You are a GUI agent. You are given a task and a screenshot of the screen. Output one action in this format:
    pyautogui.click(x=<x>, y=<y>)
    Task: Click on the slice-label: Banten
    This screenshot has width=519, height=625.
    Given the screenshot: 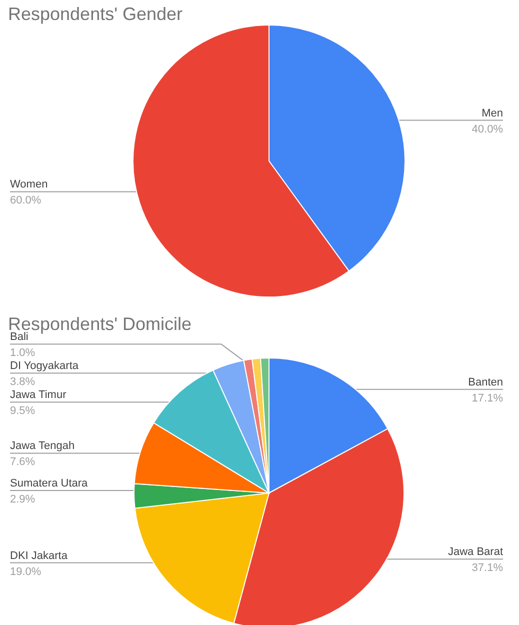 What is the action you would take?
    pyautogui.click(x=485, y=382)
    